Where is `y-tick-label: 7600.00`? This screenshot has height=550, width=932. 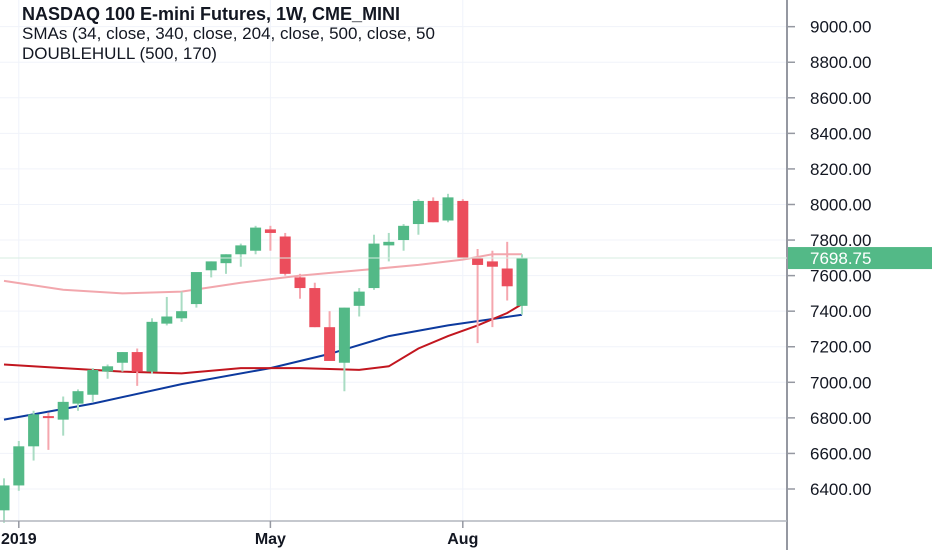 y-tick-label: 7600.00 is located at coordinates (840, 276).